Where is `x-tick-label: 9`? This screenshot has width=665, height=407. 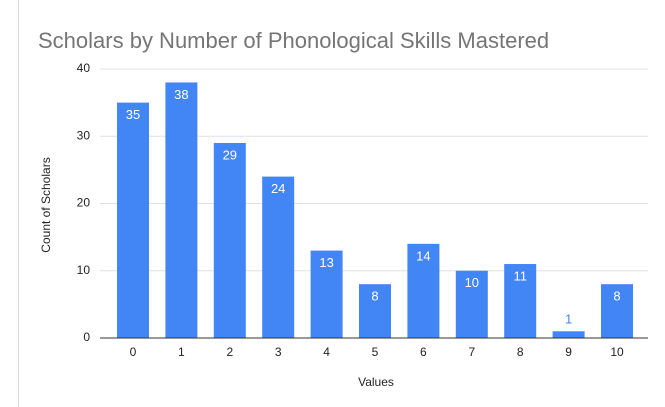
x-tick-label: 9 is located at coordinates (568, 352).